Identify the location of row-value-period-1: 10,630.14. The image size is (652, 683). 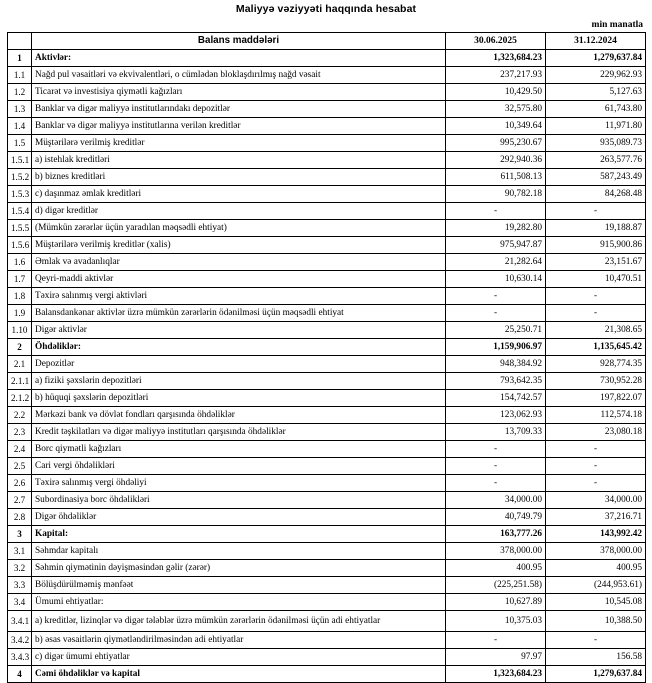
(495, 279).